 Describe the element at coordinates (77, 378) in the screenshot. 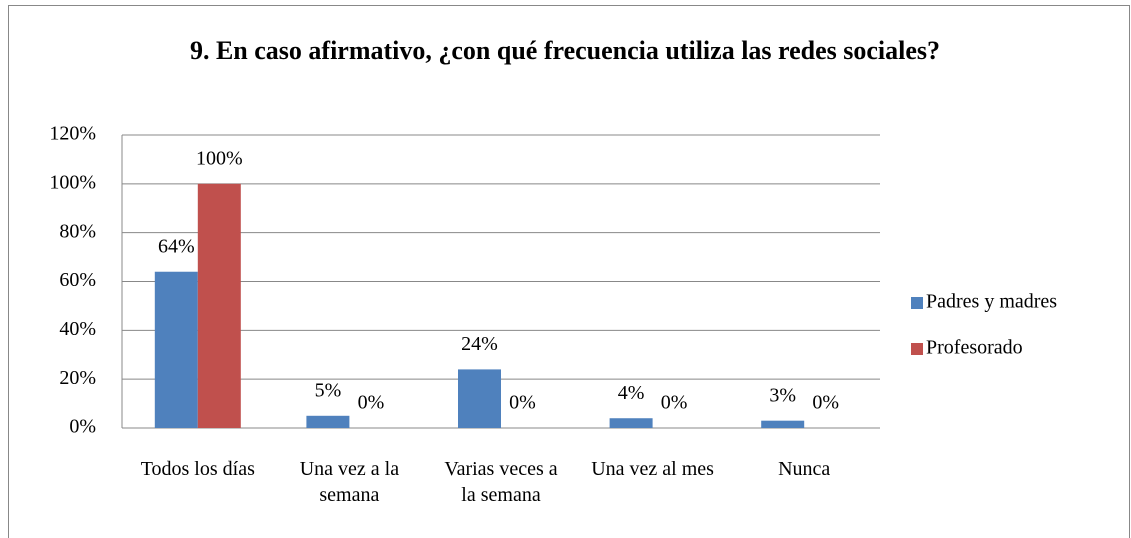

I see `y-tick-label: 20%` at that location.